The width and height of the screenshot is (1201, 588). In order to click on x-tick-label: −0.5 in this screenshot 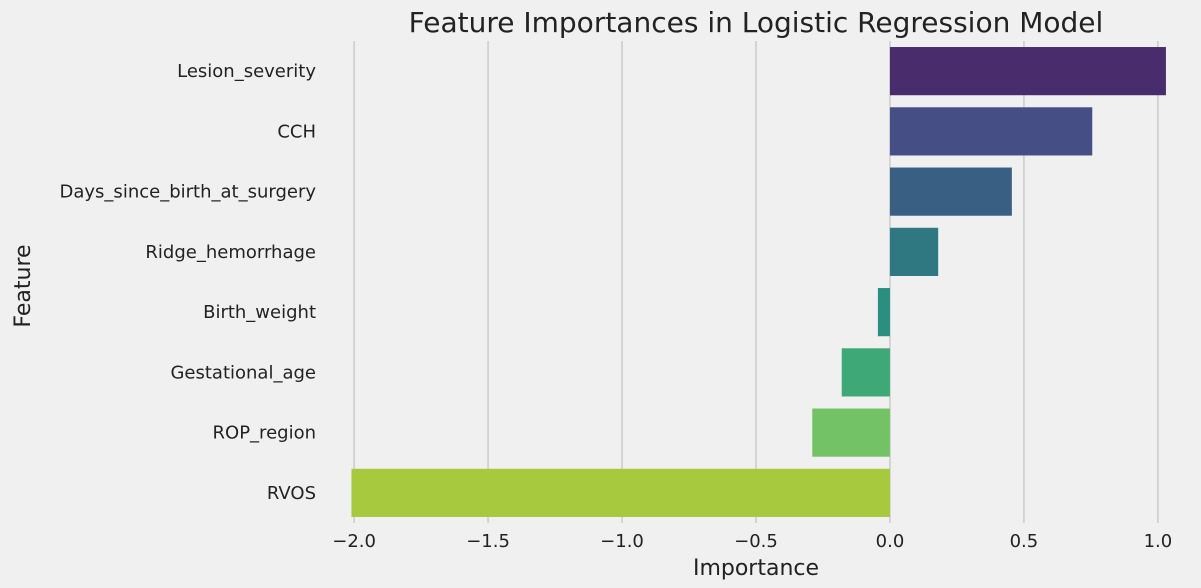, I will do `click(756, 541)`.